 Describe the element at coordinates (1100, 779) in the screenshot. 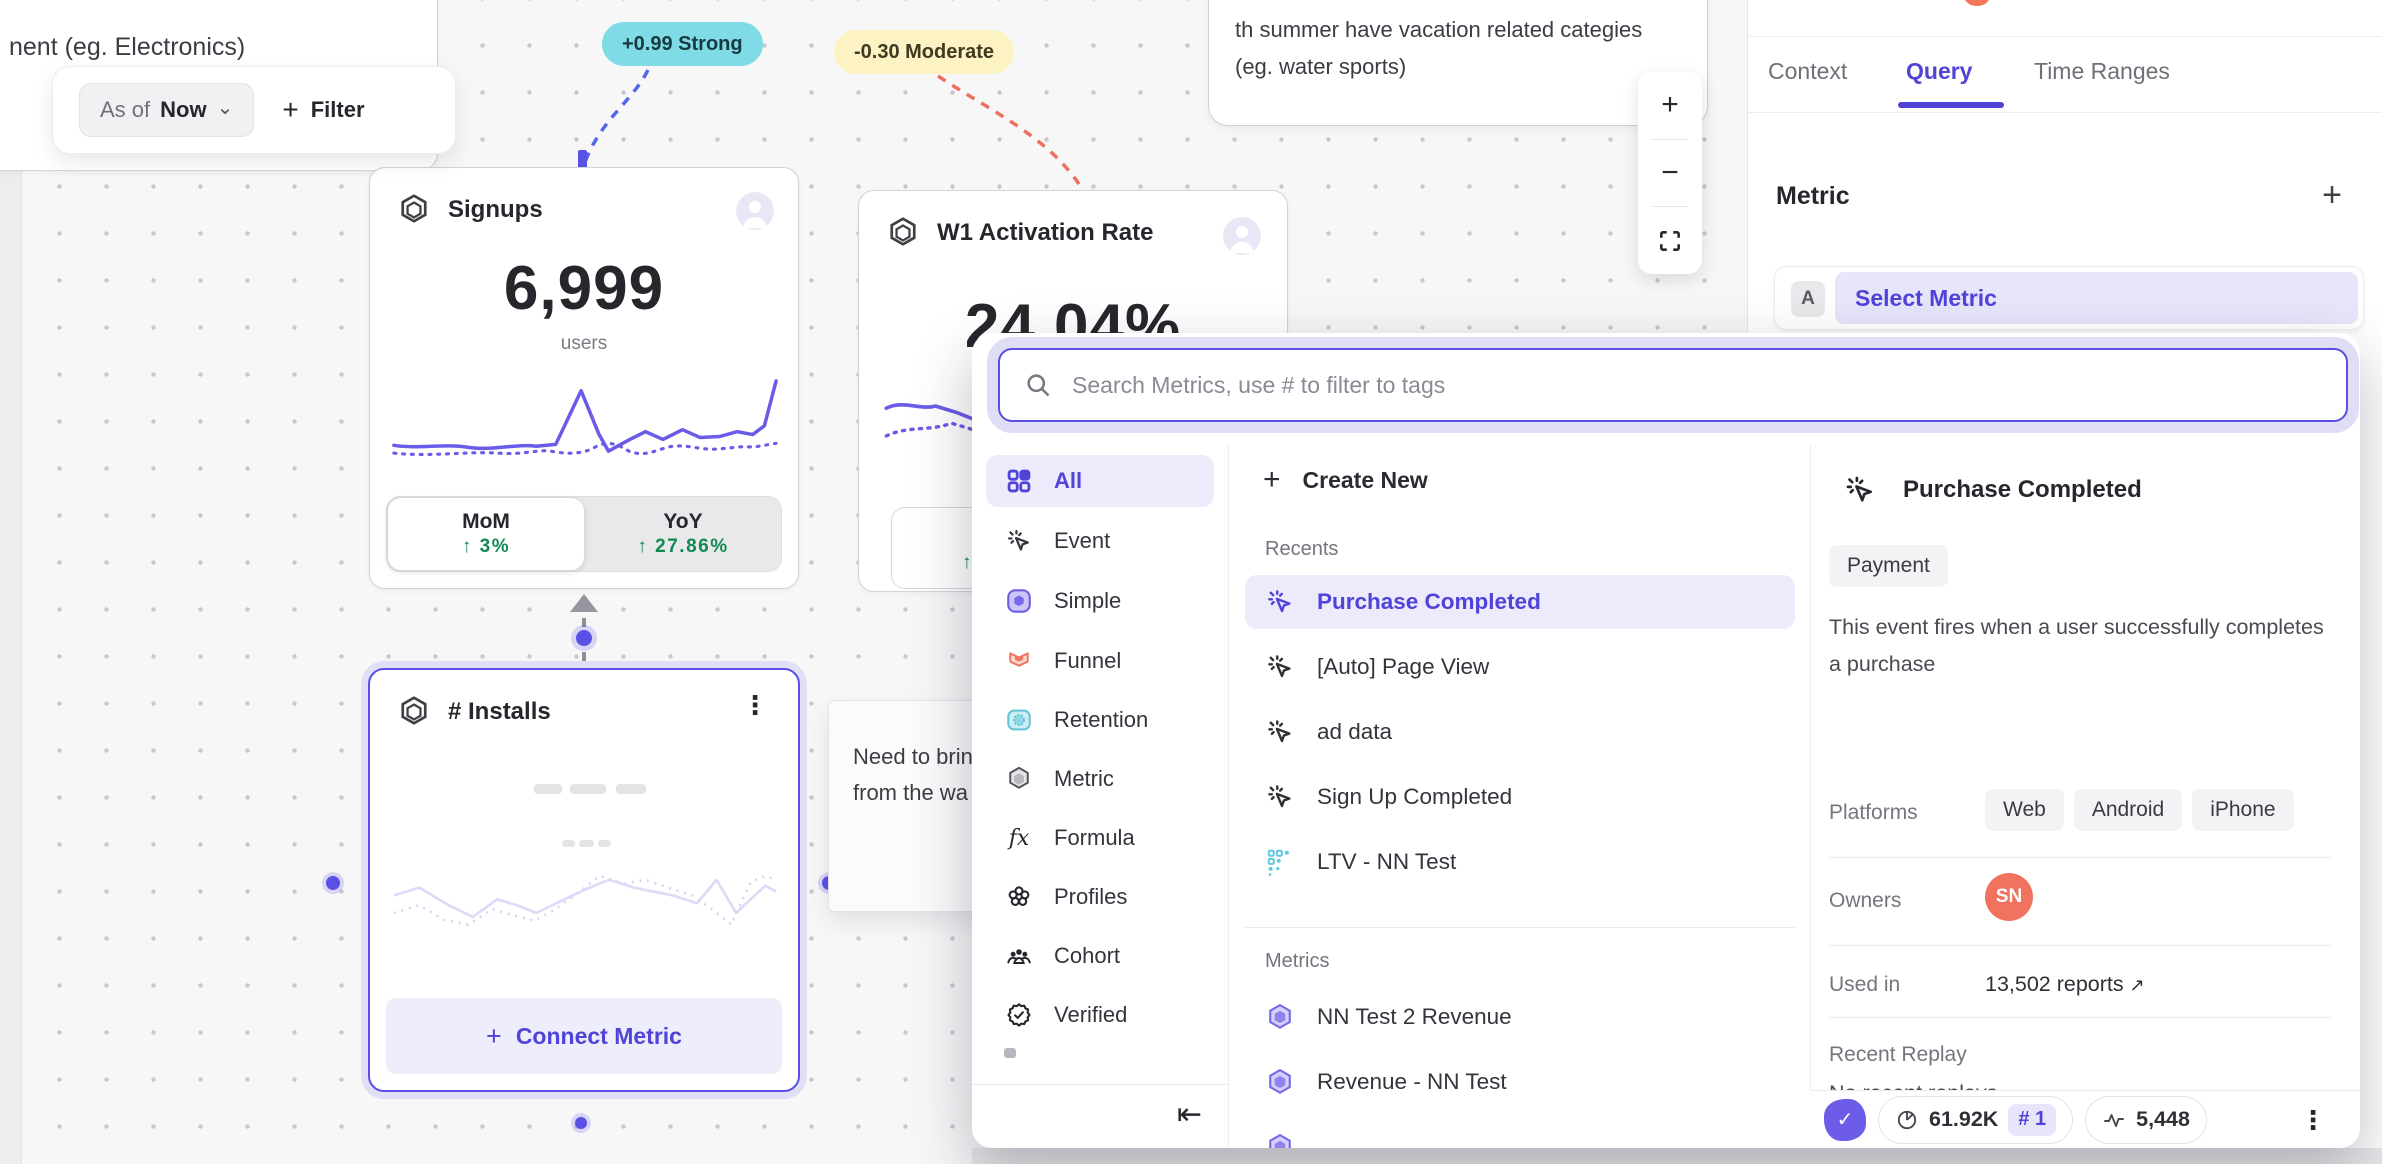

I see `category-metric: Metric` at that location.